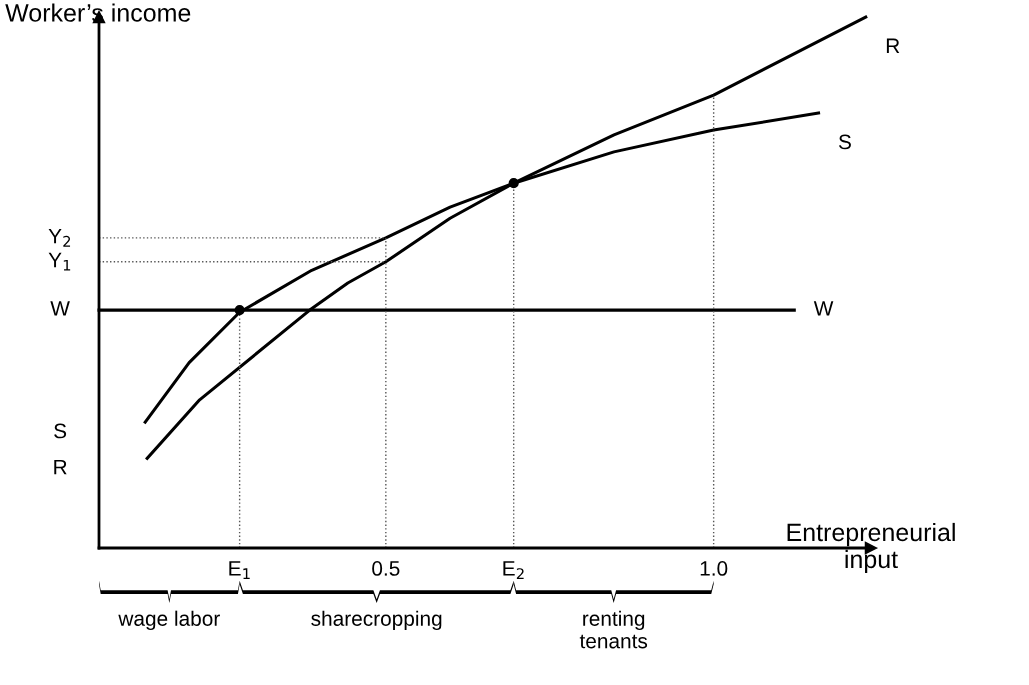 This screenshot has width=1029, height=685. Describe the element at coordinates (513, 570) in the screenshot. I see `annotation: E$_{2}$` at that location.